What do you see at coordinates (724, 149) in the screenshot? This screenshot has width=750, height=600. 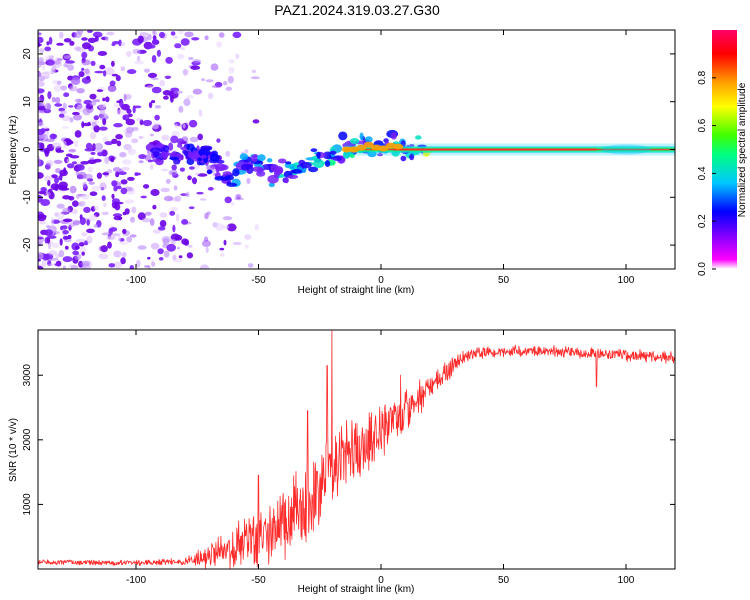 I see `colorbar-gradient` at bounding box center [724, 149].